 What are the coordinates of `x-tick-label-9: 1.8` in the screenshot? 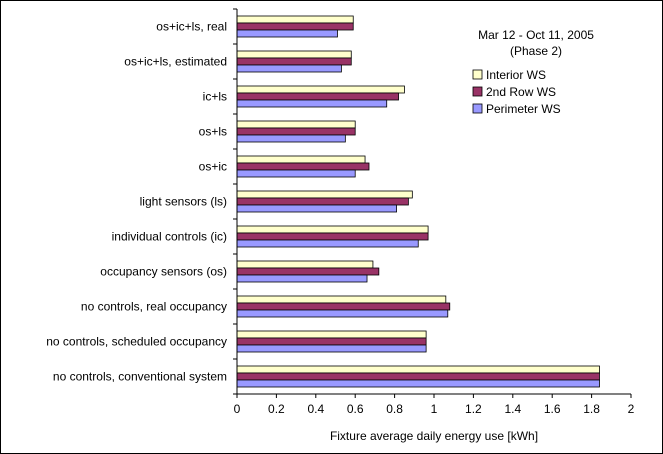 It's located at (591, 409).